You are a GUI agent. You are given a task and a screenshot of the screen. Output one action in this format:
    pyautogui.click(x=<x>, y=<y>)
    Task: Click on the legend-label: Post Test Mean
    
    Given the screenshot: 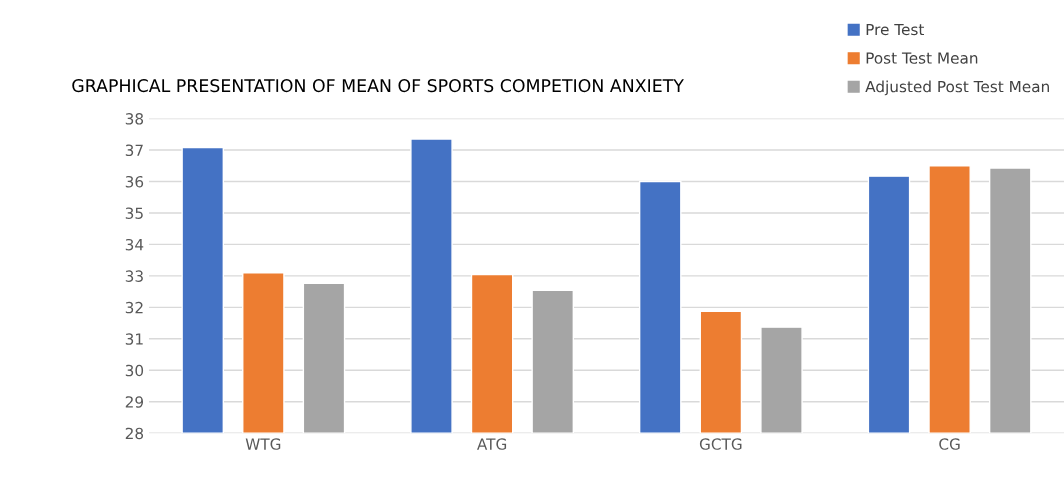 What is the action you would take?
    pyautogui.click(x=922, y=58)
    